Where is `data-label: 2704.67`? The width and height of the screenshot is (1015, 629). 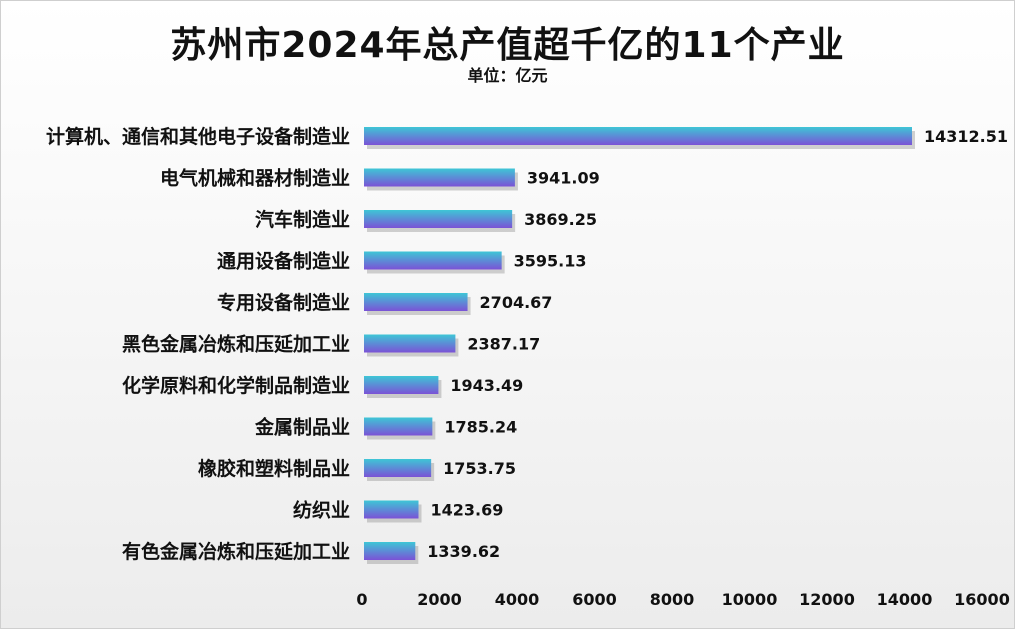 data-label: 2704.67 is located at coordinates (516, 302).